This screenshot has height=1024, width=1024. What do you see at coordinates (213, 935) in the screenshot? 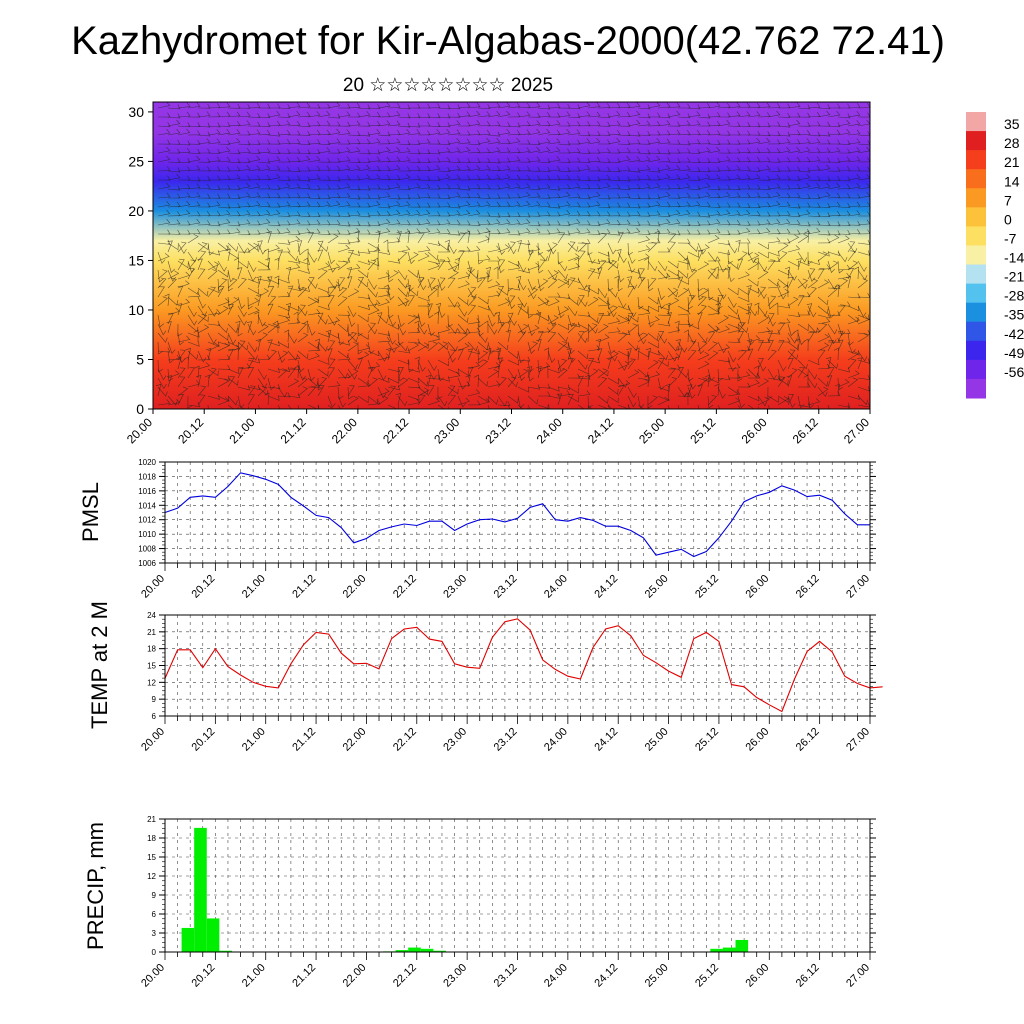
I see `precip-bar` at bounding box center [213, 935].